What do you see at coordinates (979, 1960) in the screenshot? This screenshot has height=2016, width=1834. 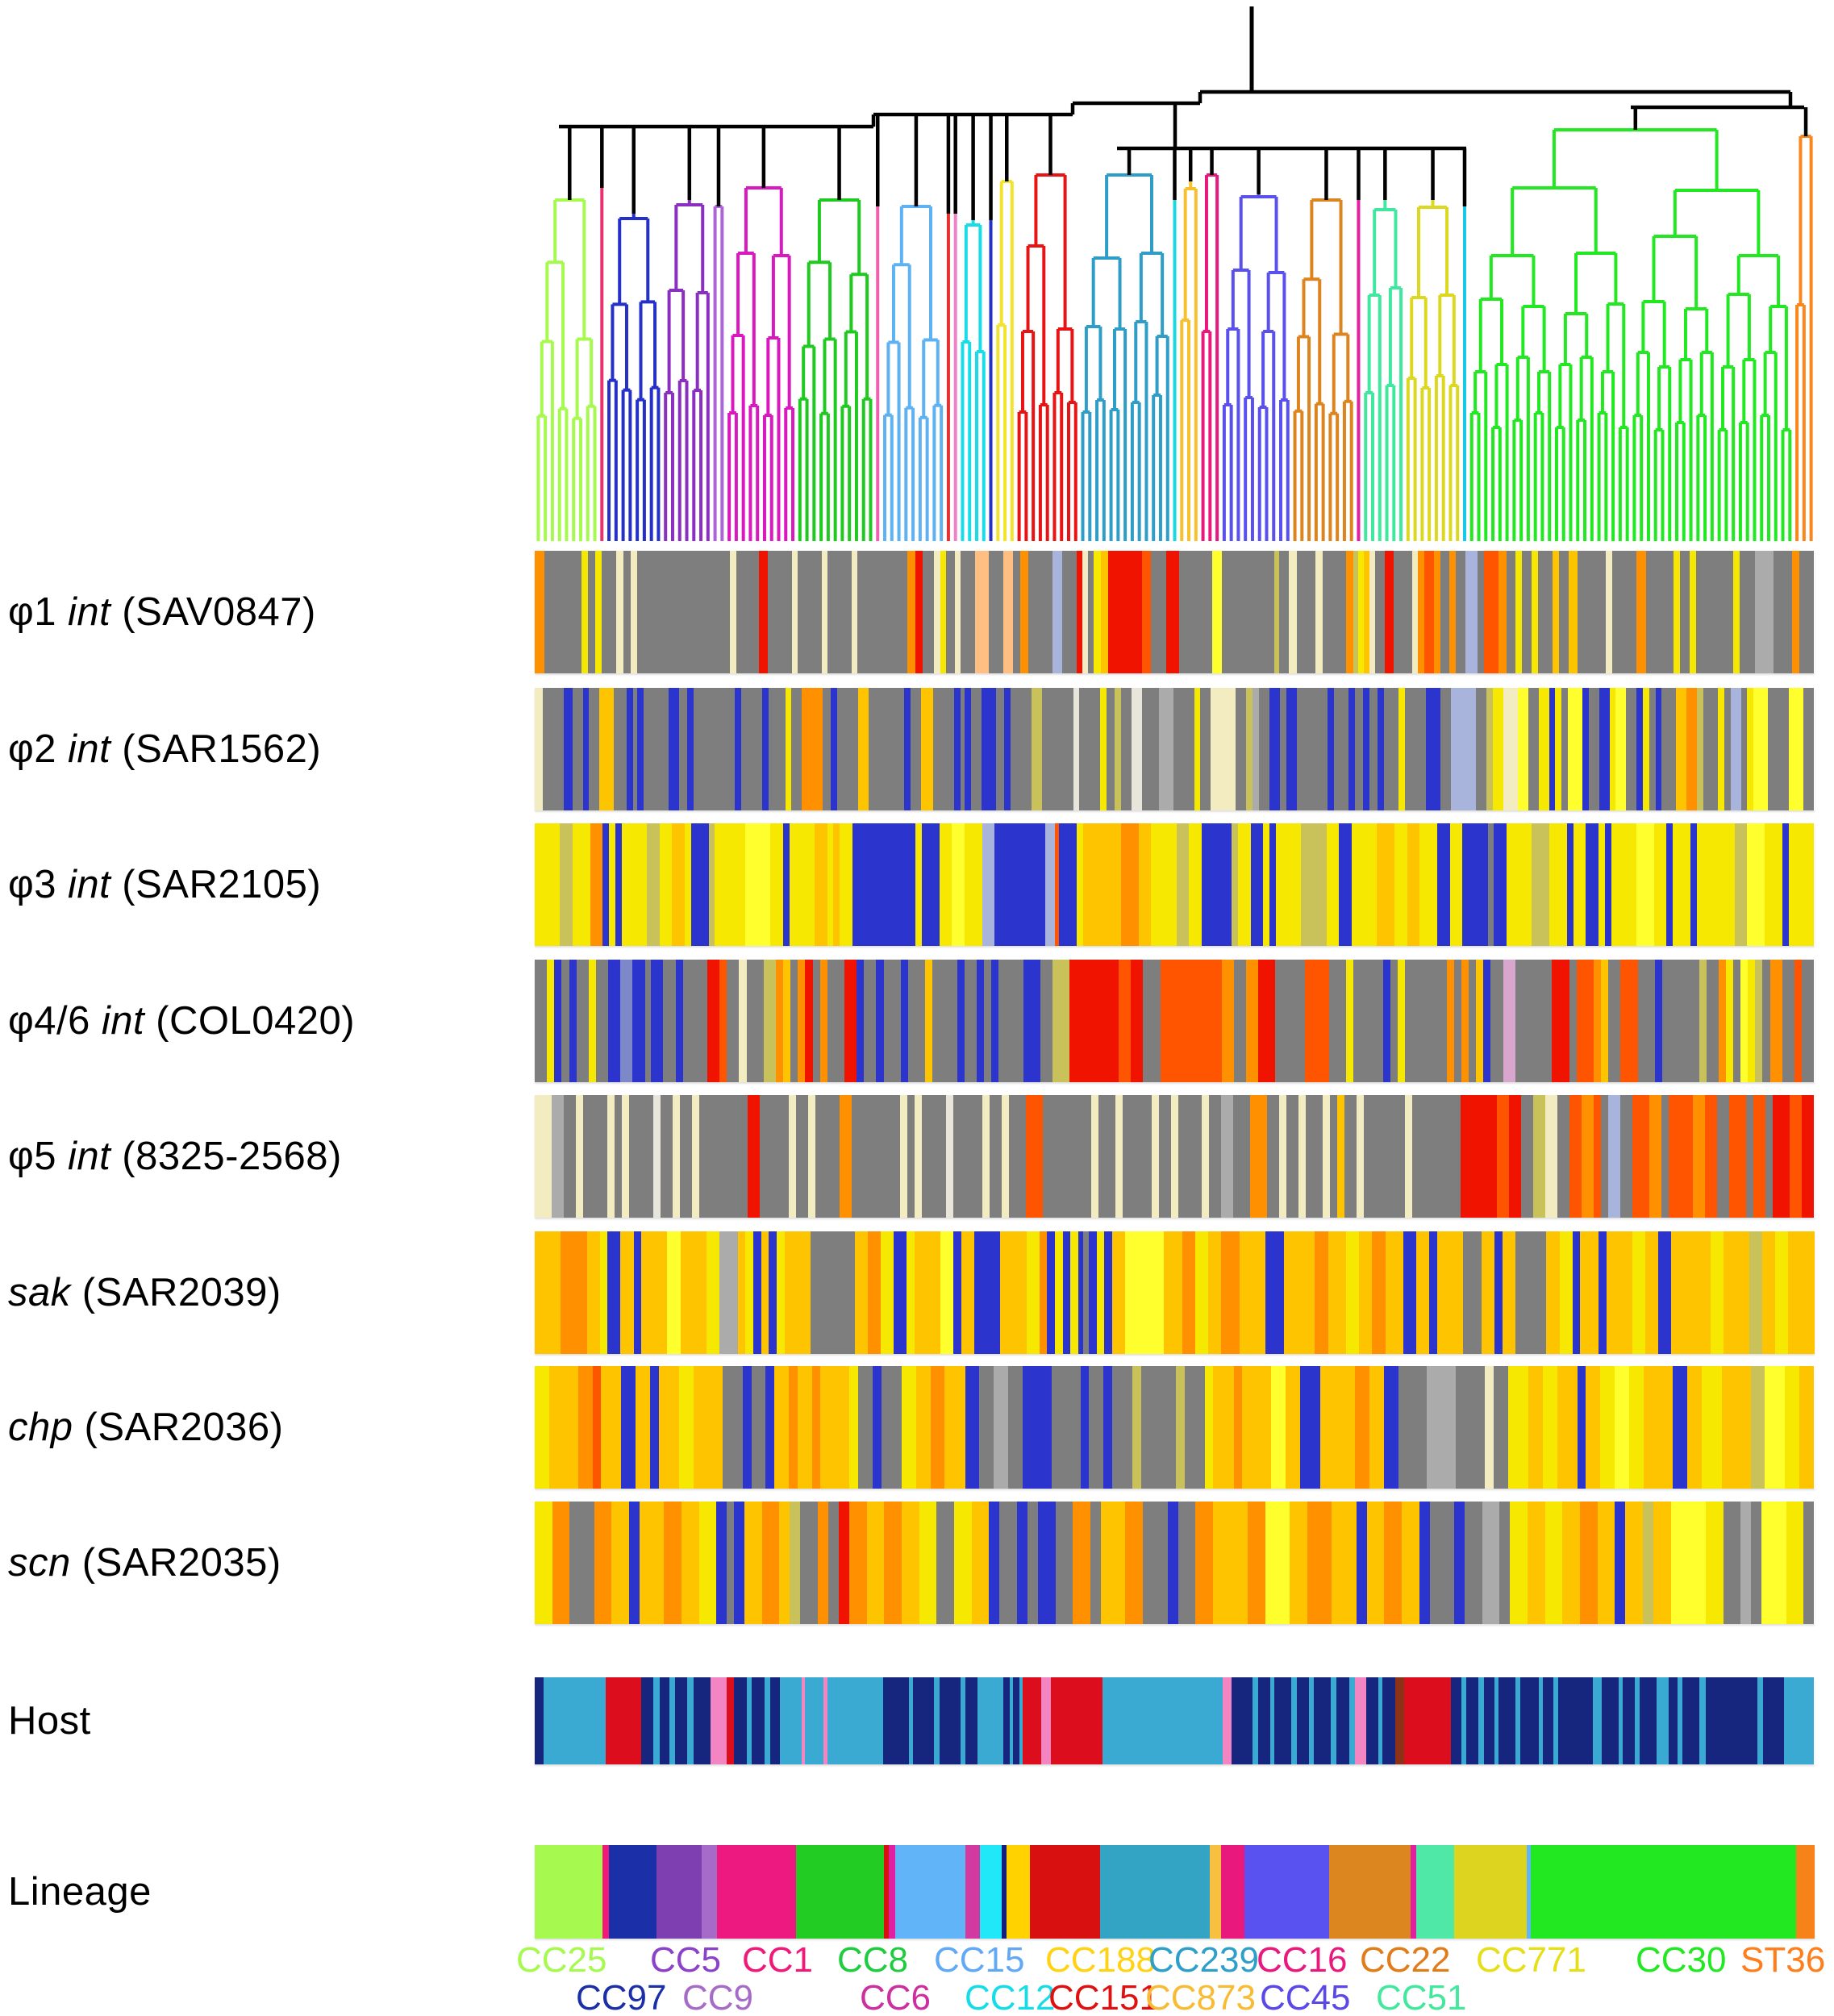 I see `legend-label-cc15: CC15` at bounding box center [979, 1960].